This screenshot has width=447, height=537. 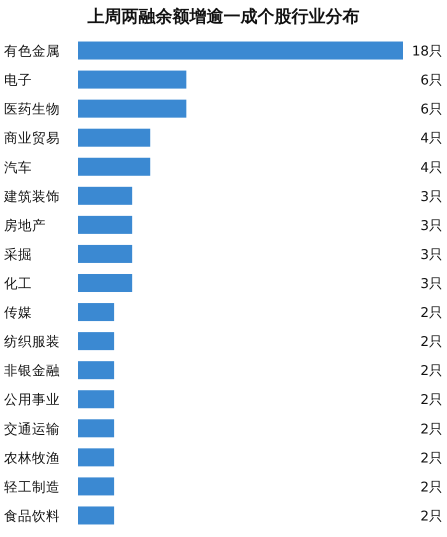 What do you see at coordinates (18, 168) in the screenshot?
I see `y-tick-label: 汽车` at bounding box center [18, 168].